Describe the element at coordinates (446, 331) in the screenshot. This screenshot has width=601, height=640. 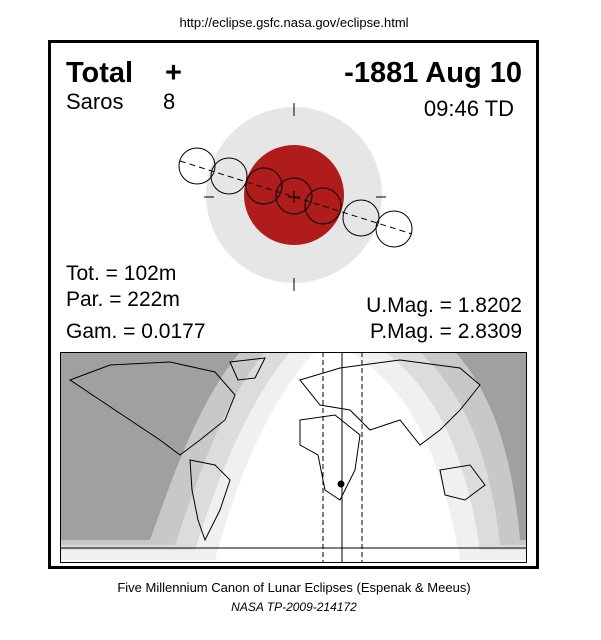
I see `penumbral-magnitude: P.Mag. = 2.8309` at that location.